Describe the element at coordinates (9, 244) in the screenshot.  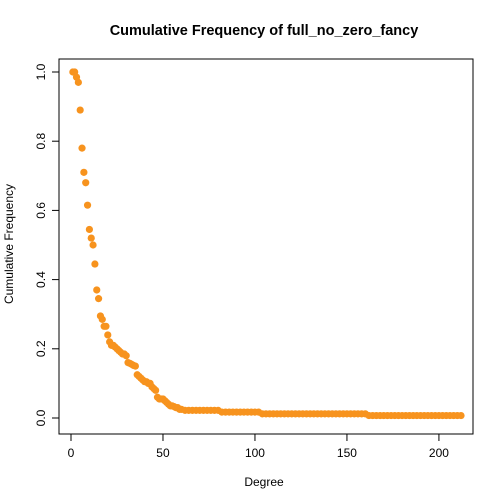
I see `y-axis-label: Cumulative Frequency` at that location.